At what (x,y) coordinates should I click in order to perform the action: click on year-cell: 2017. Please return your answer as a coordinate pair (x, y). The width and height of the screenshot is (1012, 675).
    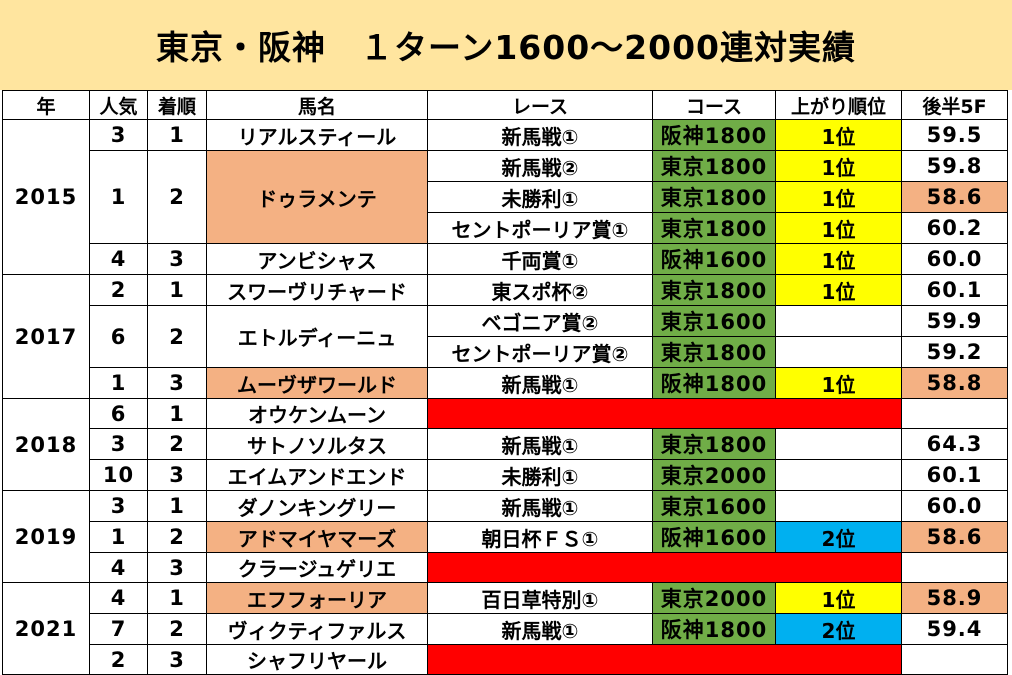
    Looking at the image, I should click on (46, 336).